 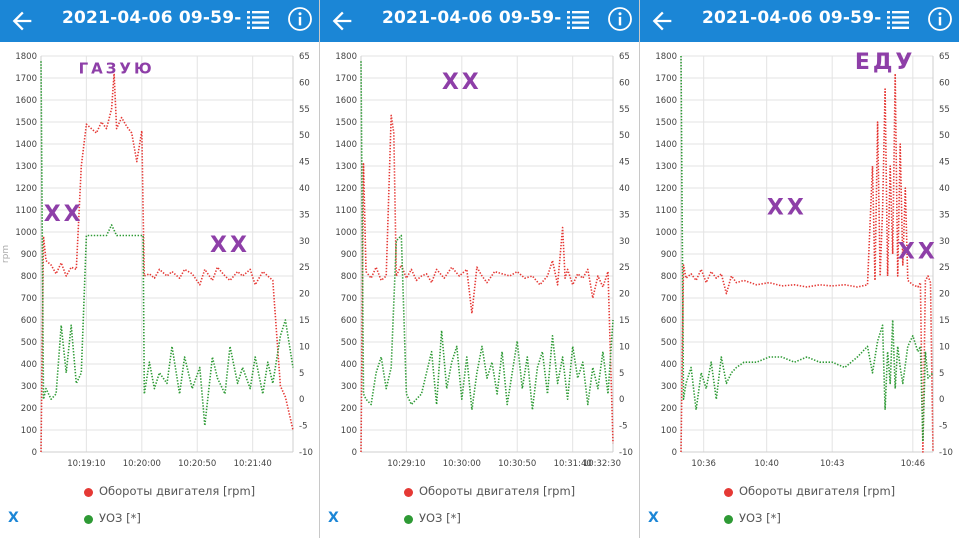 I want to click on x-tick-label: 10:19:10, so click(x=86, y=464).